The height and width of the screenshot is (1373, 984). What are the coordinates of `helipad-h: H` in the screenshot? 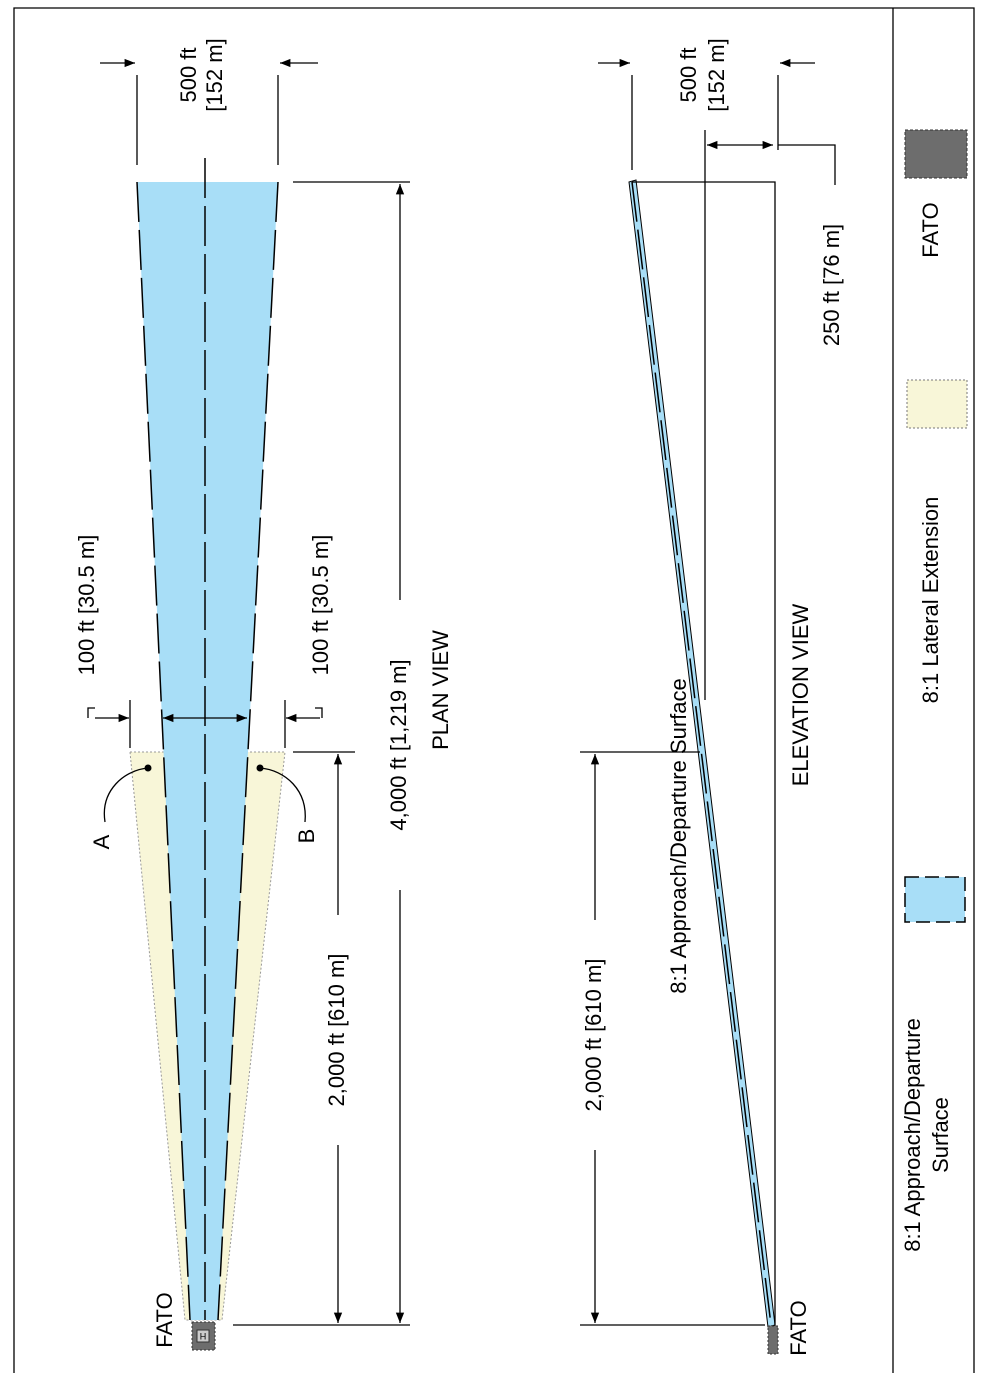 It's located at (203, 1336).